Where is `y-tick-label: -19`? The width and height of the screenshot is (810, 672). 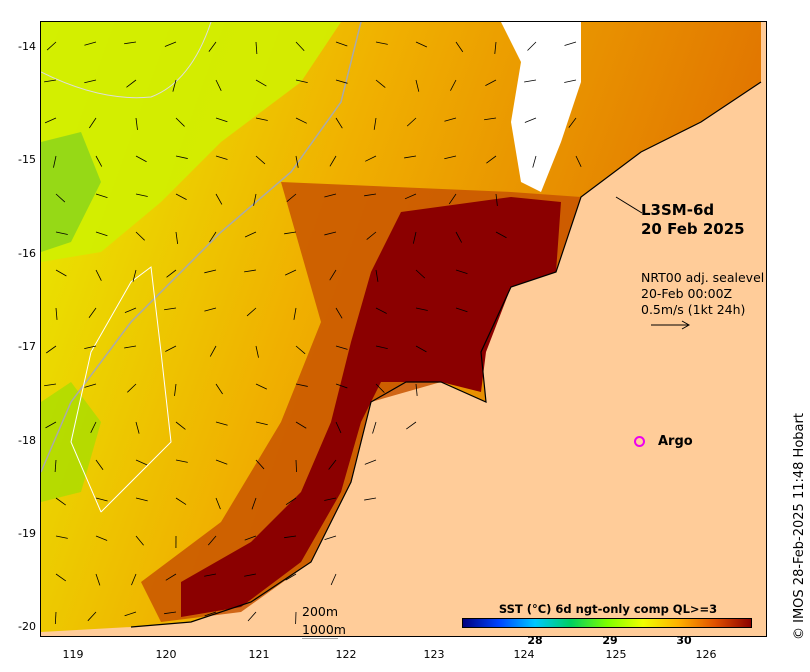 y-tick-label: -19 is located at coordinates (27, 533).